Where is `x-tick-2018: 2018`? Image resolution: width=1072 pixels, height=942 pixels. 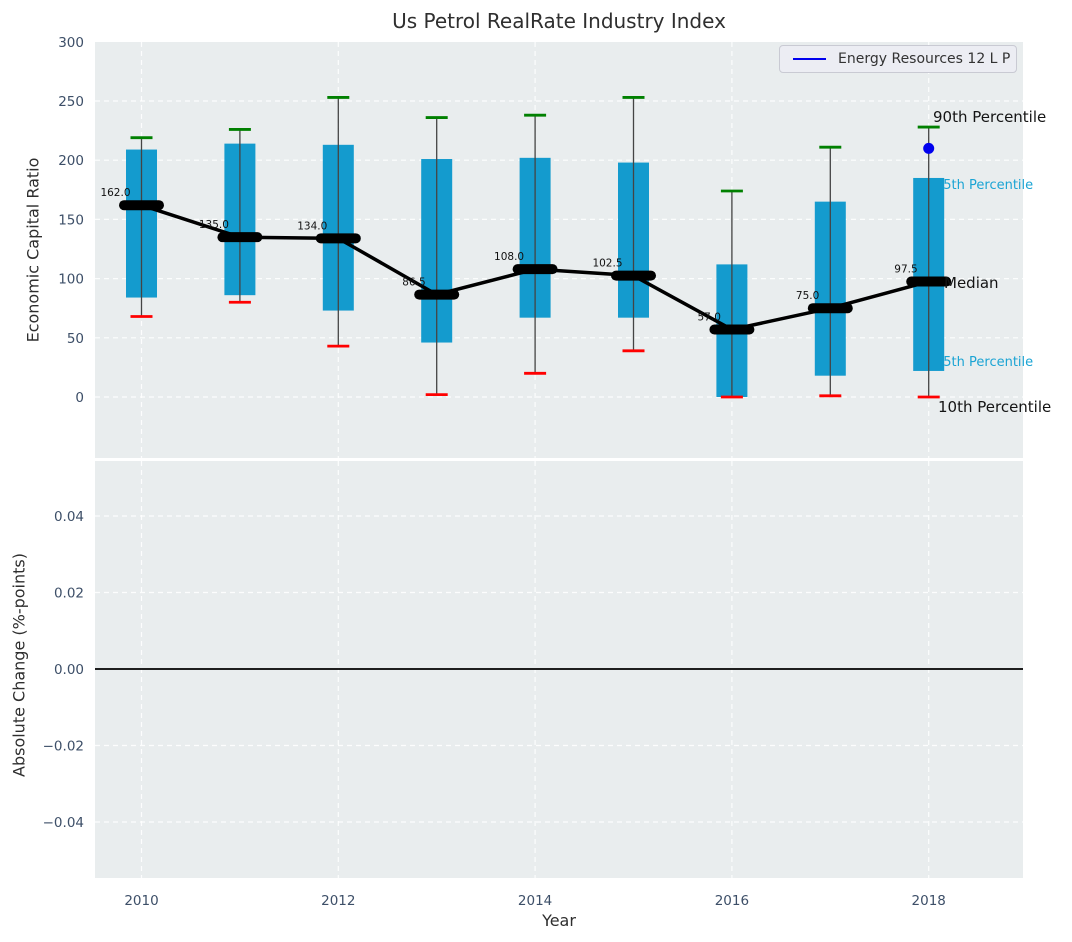 x-tick-2018: 2018 is located at coordinates (929, 901).